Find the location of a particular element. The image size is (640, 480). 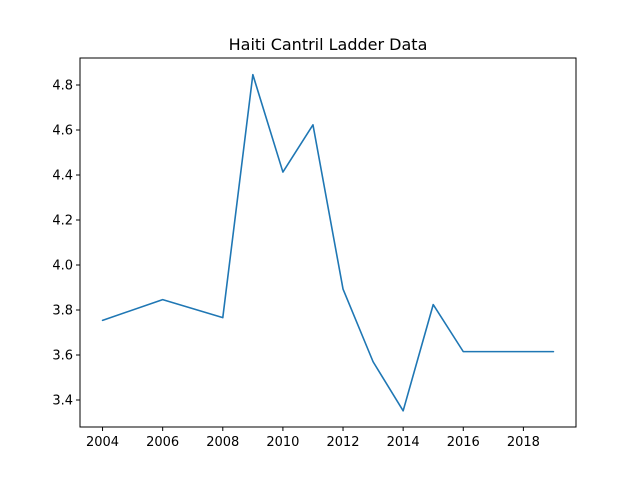

y-tick-label: 4.2 is located at coordinates (62, 221).